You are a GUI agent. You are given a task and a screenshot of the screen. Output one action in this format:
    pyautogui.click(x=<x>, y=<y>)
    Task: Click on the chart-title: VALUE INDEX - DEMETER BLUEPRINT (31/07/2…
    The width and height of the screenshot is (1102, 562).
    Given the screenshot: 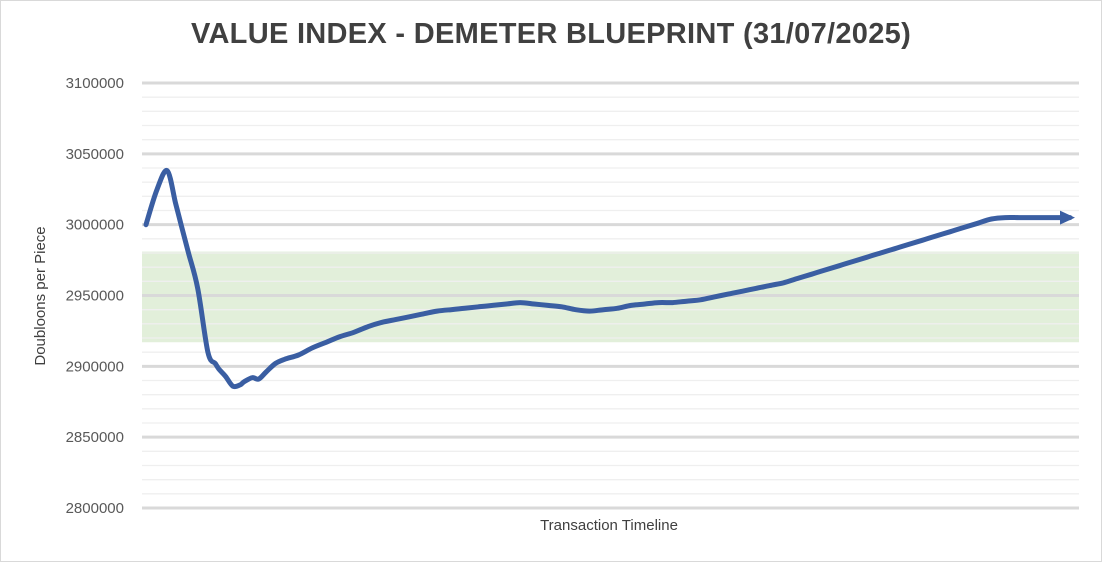 What is the action you would take?
    pyautogui.click(x=551, y=34)
    